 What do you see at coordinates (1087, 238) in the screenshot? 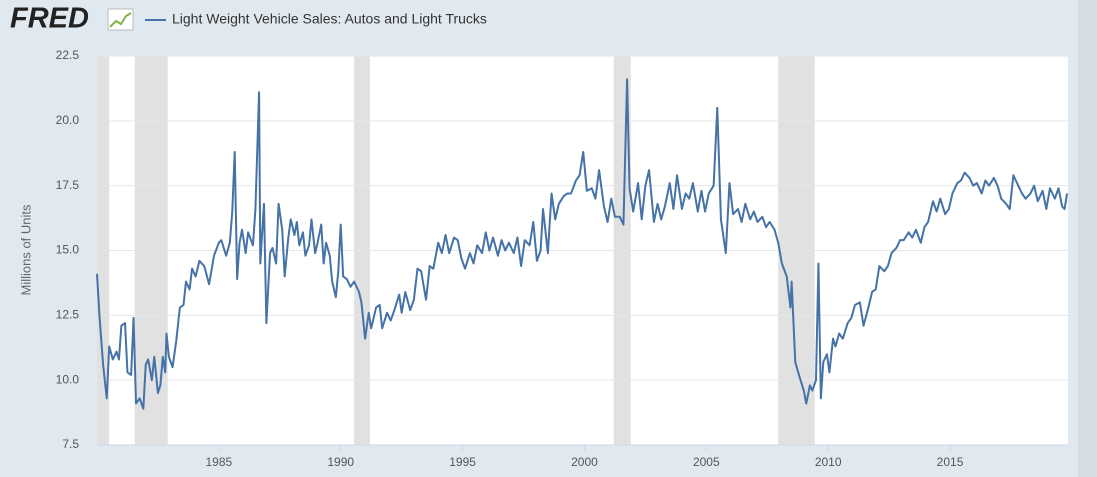
I see `scrollbar-strip` at bounding box center [1087, 238].